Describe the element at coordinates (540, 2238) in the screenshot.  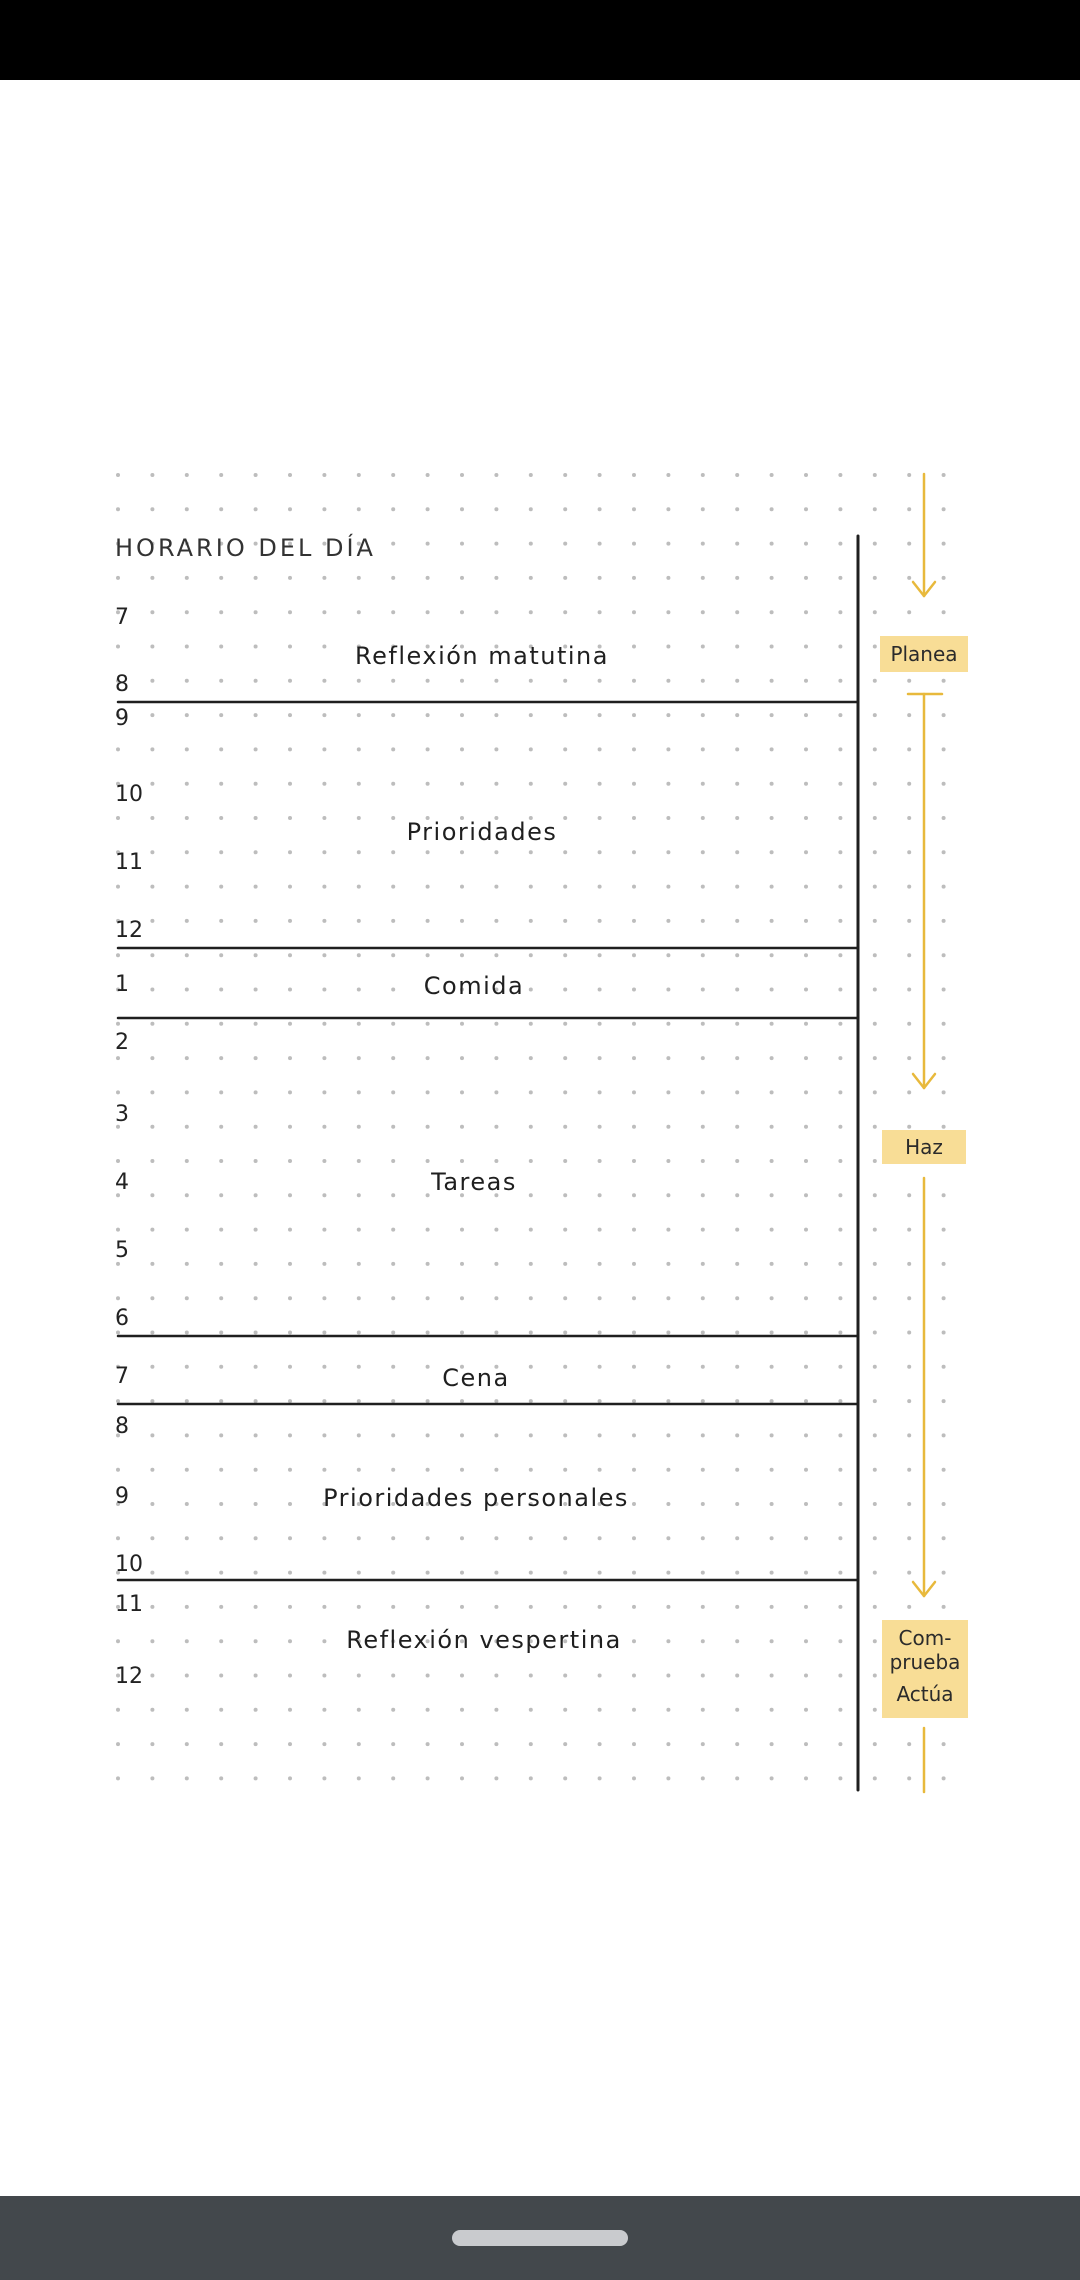
I see `home-gesture-handle` at that location.